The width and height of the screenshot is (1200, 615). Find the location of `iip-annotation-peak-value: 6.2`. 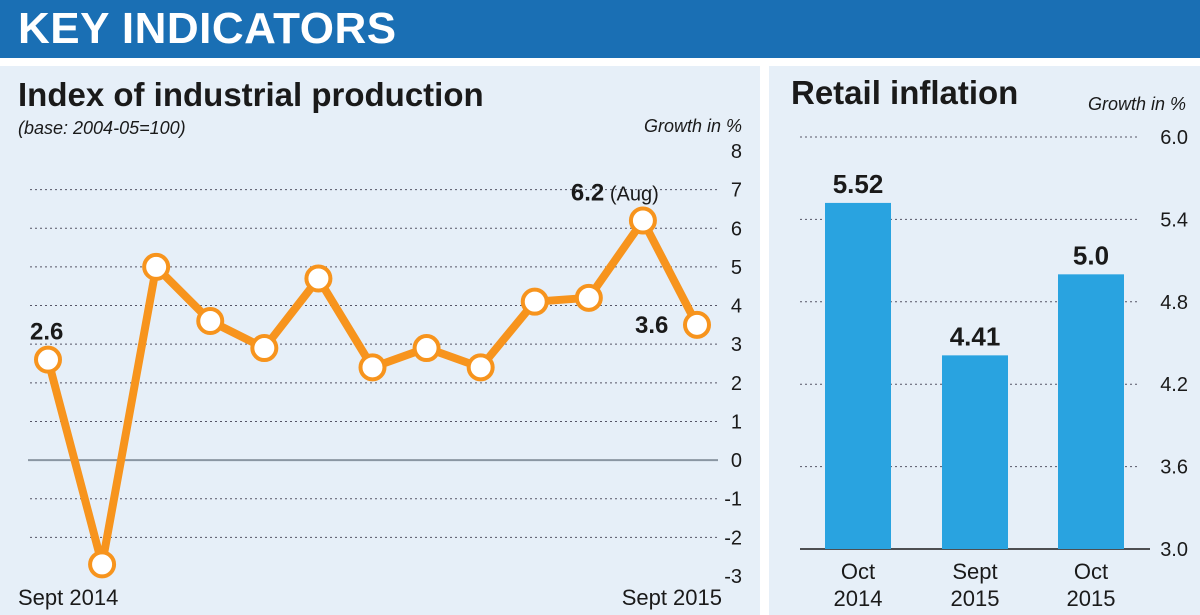

iip-annotation-peak-value: 6.2 is located at coordinates (587, 193).